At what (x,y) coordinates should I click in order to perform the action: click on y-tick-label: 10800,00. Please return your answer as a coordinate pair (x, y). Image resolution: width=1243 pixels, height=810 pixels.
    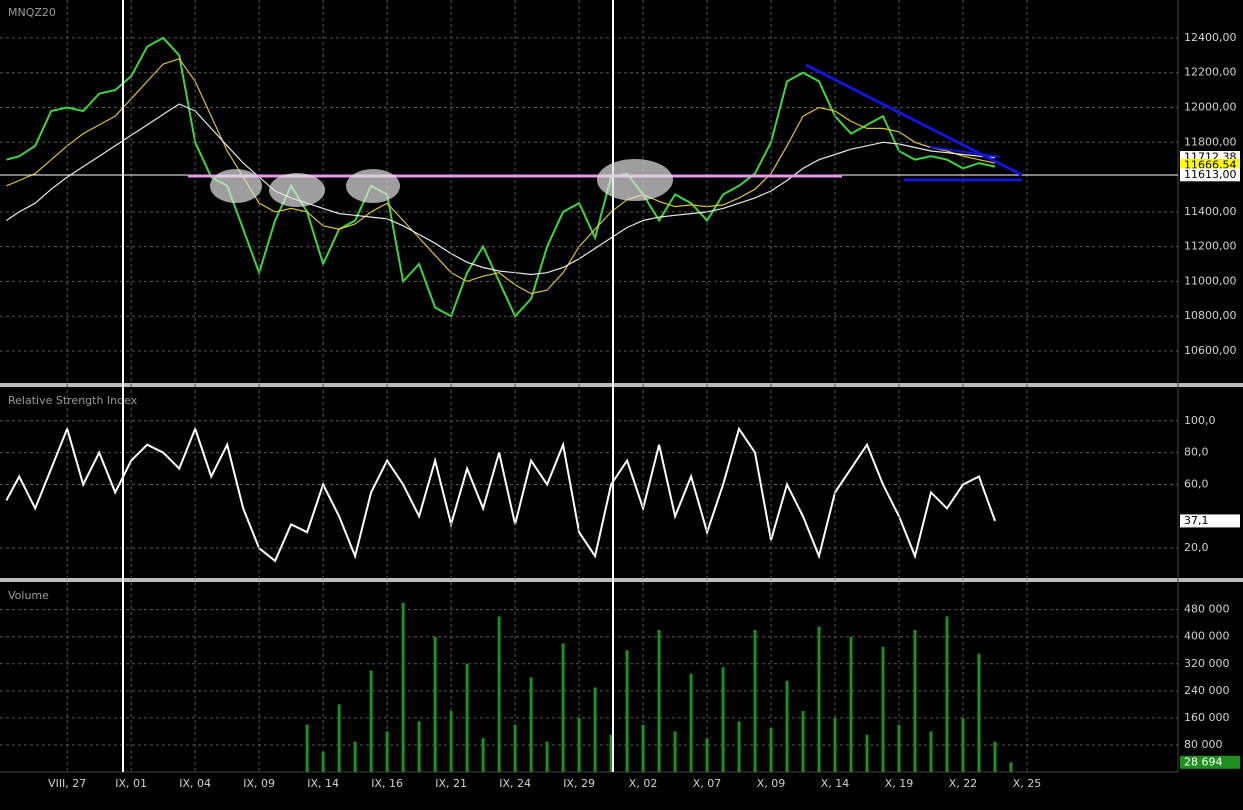
    Looking at the image, I should click on (1210, 315).